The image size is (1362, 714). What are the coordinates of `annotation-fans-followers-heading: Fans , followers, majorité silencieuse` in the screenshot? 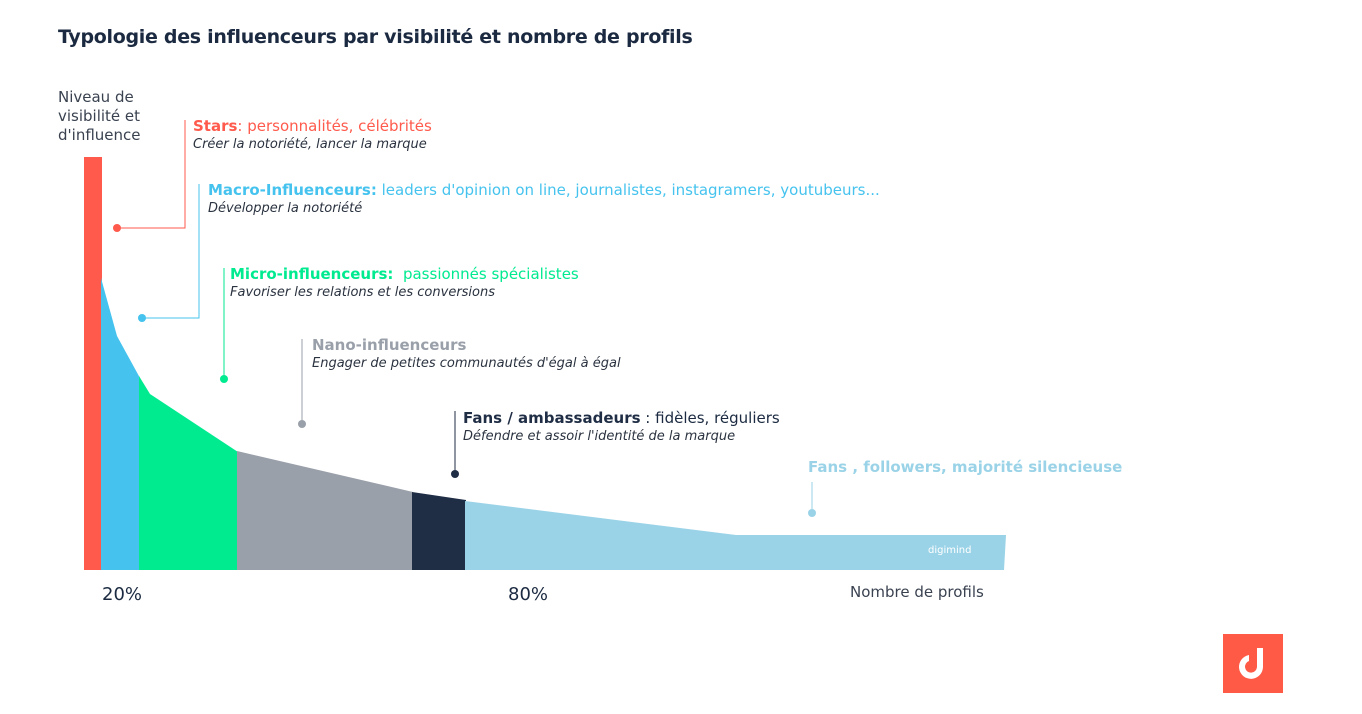 It's located at (965, 467).